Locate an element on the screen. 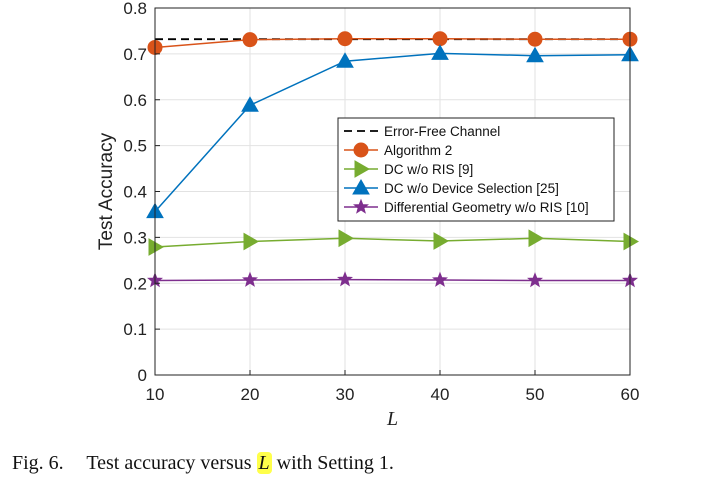 Image resolution: width=717 pixels, height=488 pixels. y-tick-label: 0.4 is located at coordinates (135, 192).